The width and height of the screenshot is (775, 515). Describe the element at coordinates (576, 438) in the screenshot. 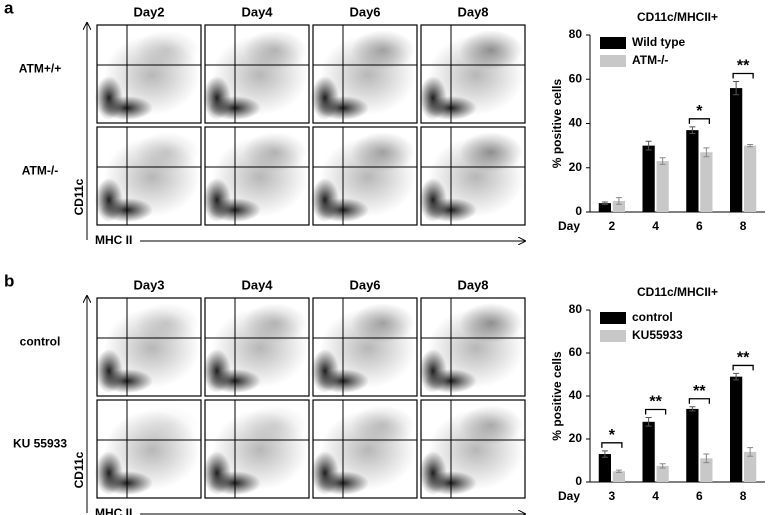

I see `y-tick-label: 20` at that location.